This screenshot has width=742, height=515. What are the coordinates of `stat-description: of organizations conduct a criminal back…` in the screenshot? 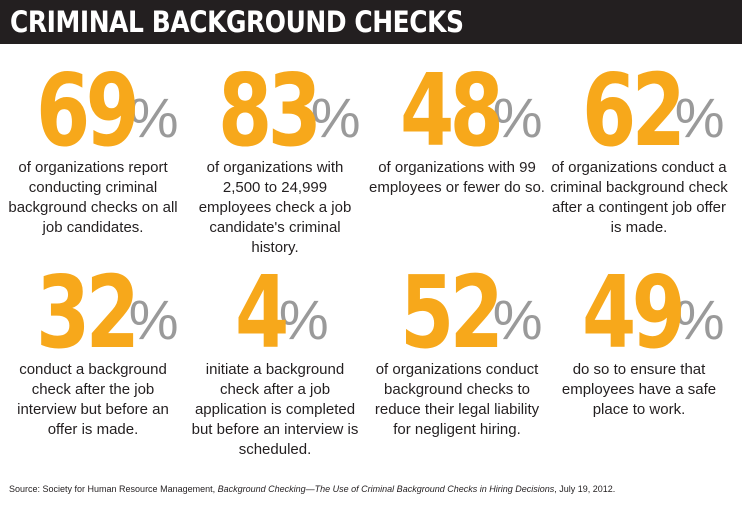 It's located at (639, 197).